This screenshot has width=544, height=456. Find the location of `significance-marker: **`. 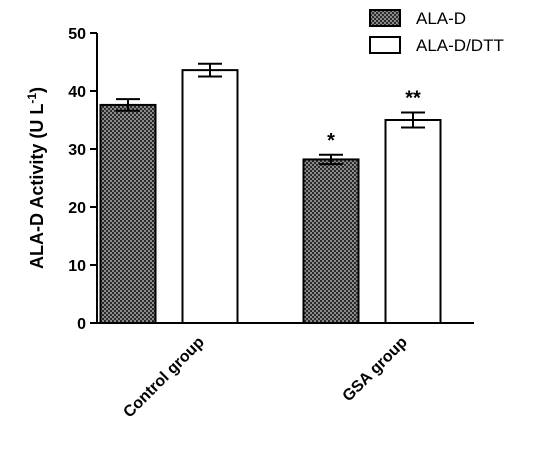

significance-marker: ** is located at coordinates (413, 98).